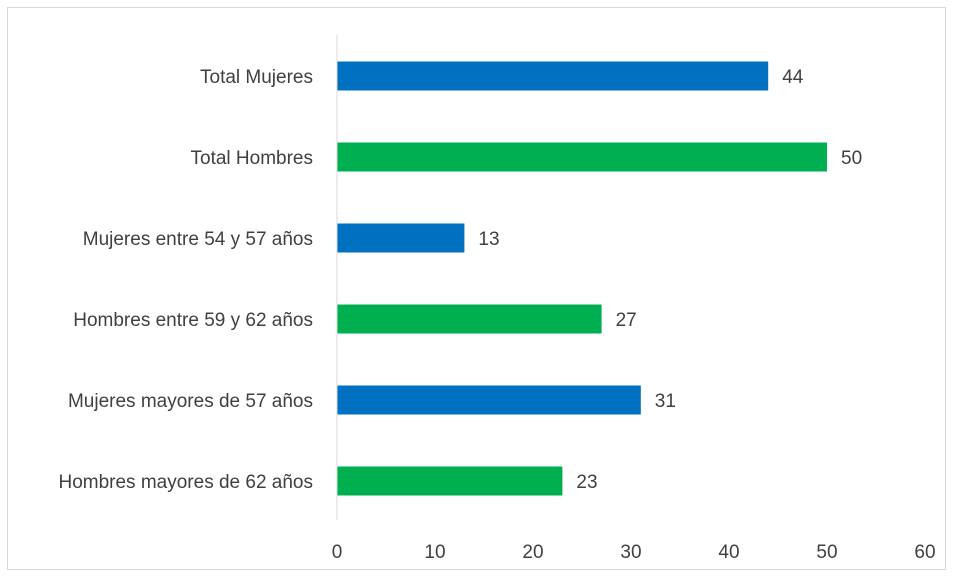  What do you see at coordinates (488, 239) in the screenshot?
I see `data-label-3: 13` at bounding box center [488, 239].